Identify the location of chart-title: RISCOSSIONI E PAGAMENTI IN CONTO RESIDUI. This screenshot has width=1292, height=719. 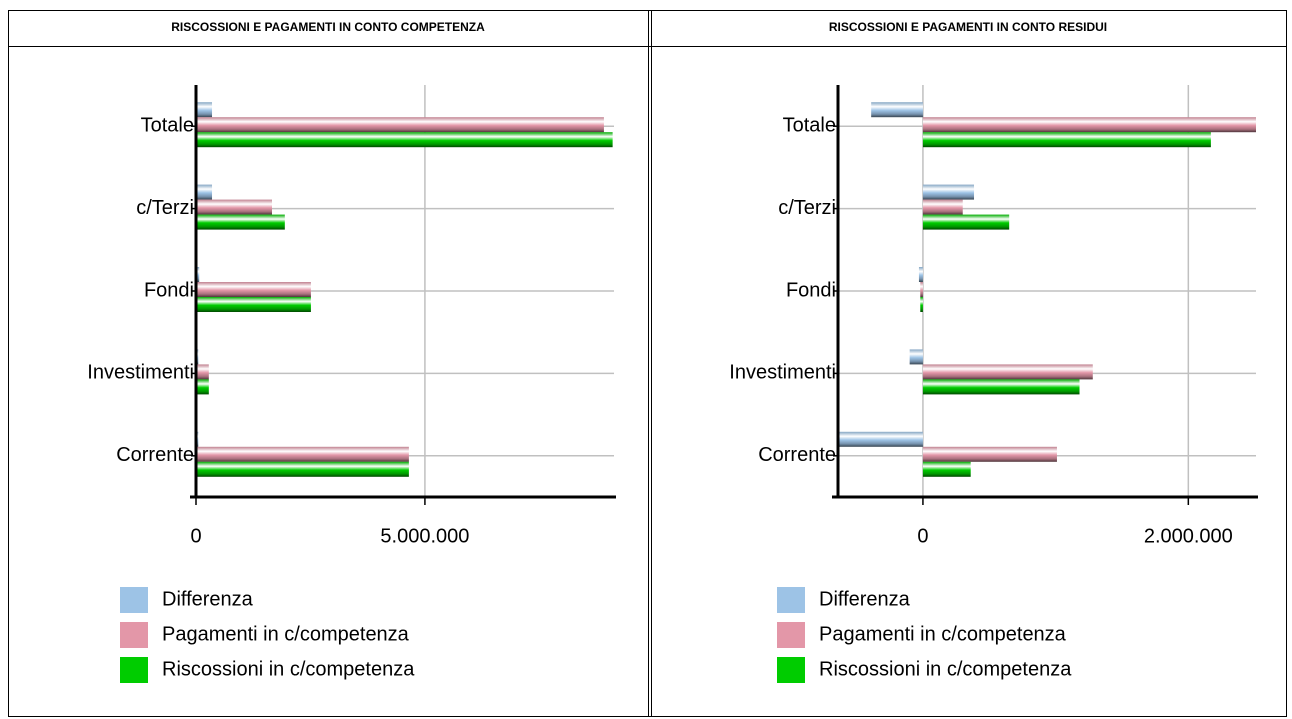
(968, 27).